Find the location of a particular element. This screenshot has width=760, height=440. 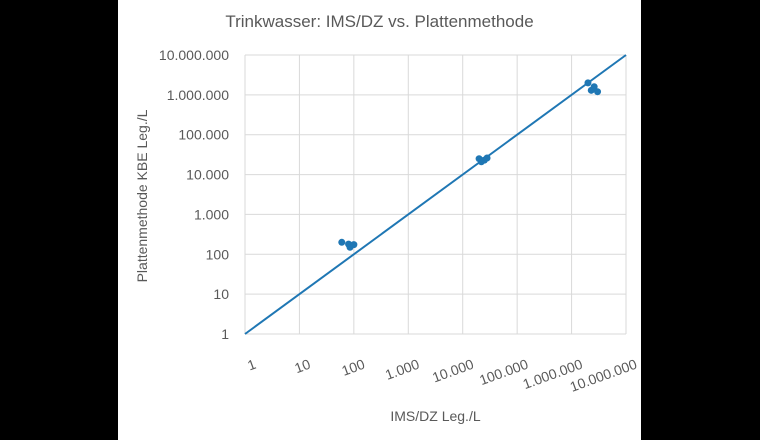

x-tick-label: 1.000 is located at coordinates (402, 369).